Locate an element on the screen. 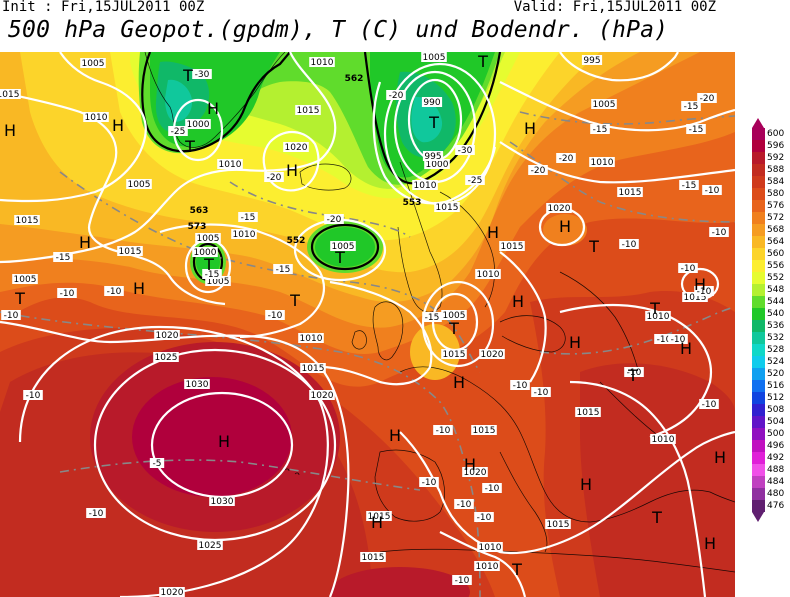  legend-item: 528 is located at coordinates (767, 350).